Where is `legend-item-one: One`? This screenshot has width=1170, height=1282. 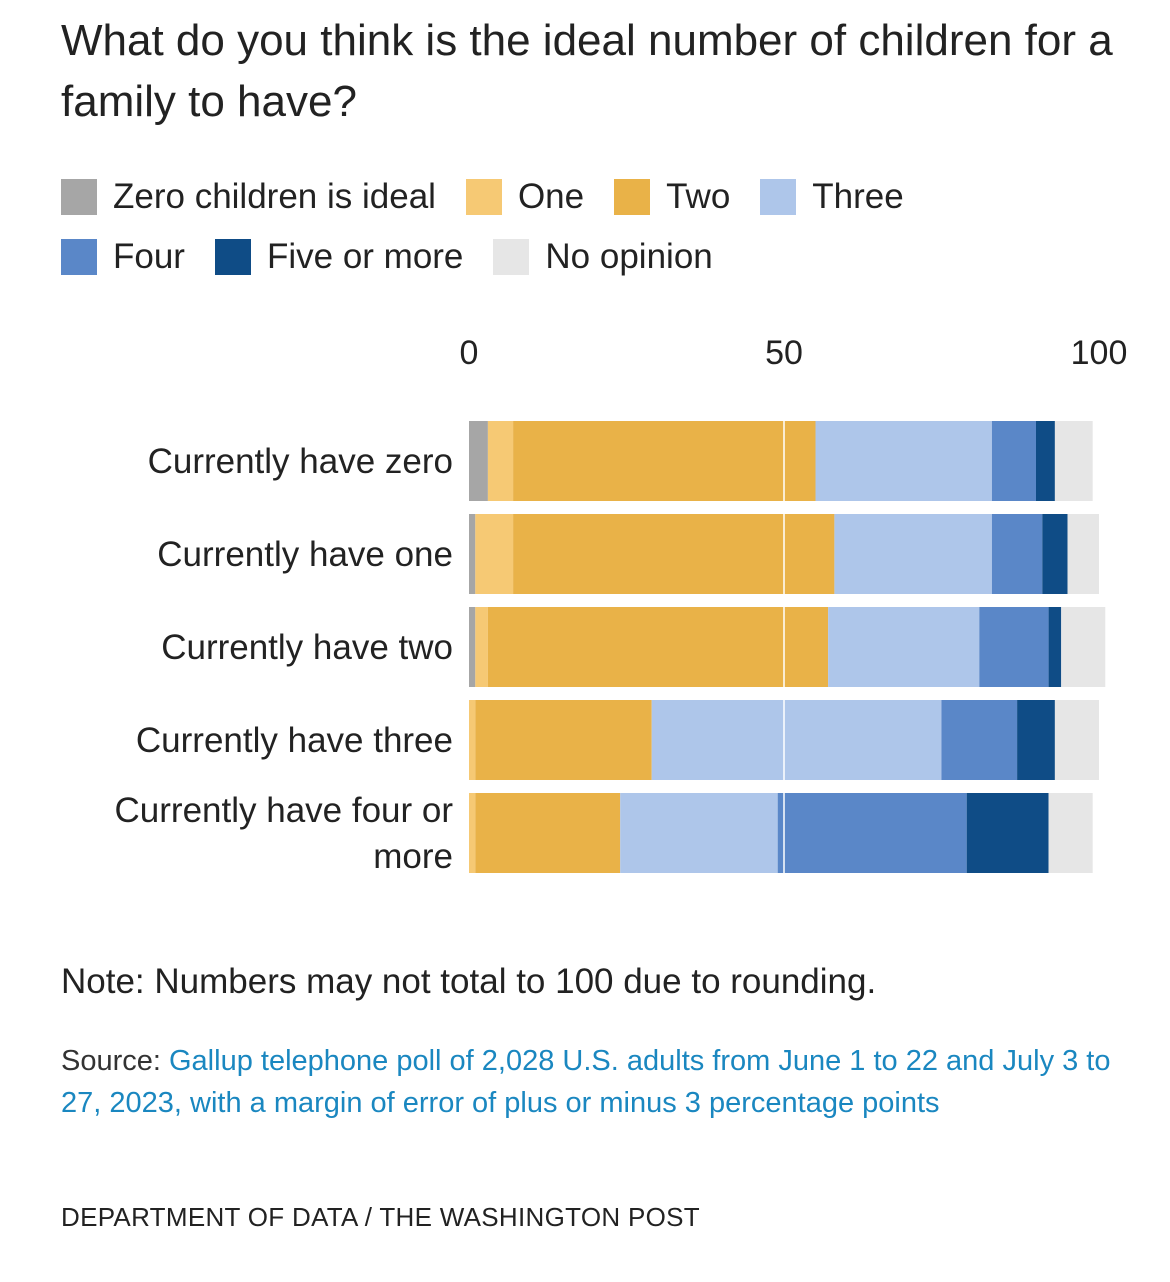
legend-item-one: One is located at coordinates (525, 197).